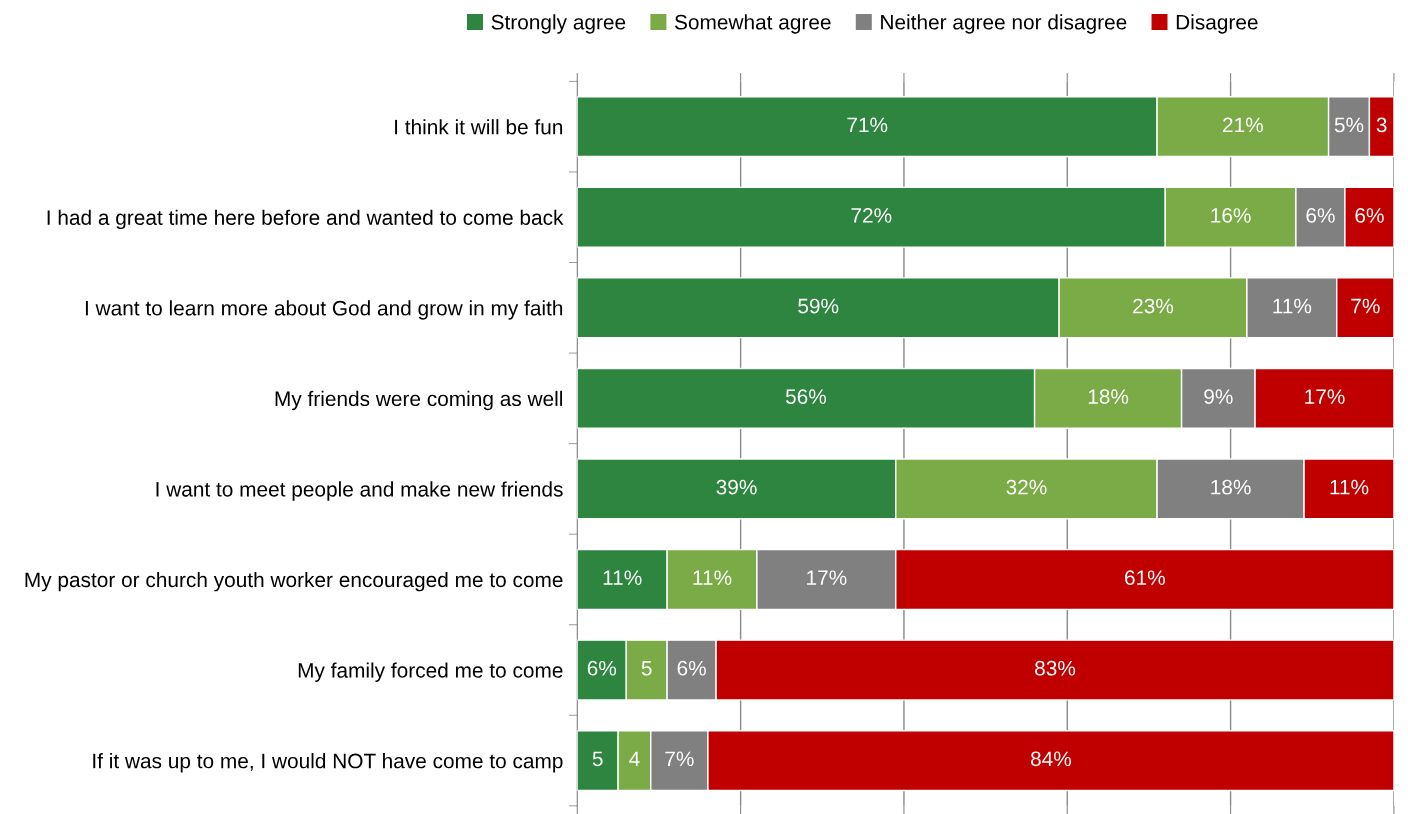 The image size is (1408, 814). I want to click on data-label: 71%, so click(867, 125).